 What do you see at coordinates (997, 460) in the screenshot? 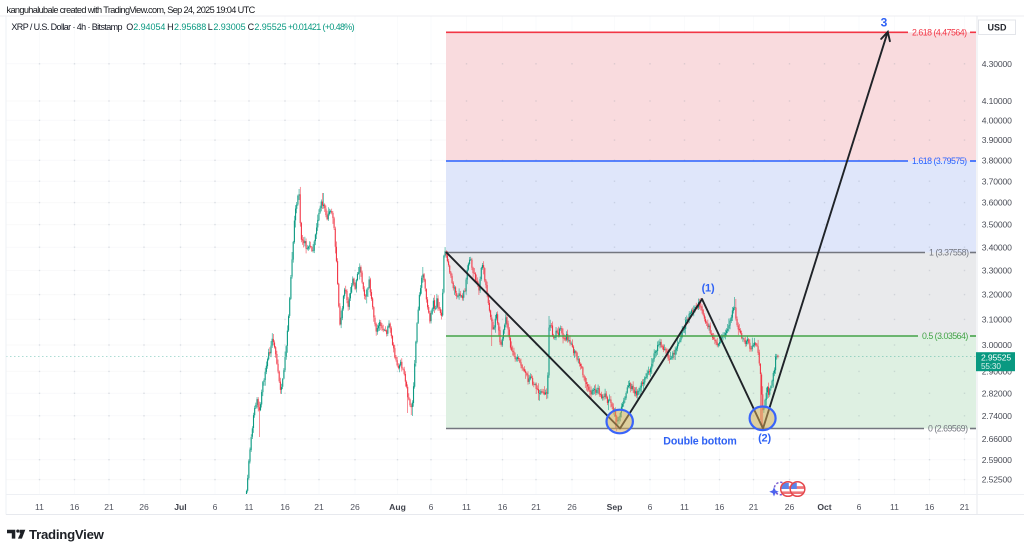
I see `svg-text: 2.59000` at bounding box center [997, 460].